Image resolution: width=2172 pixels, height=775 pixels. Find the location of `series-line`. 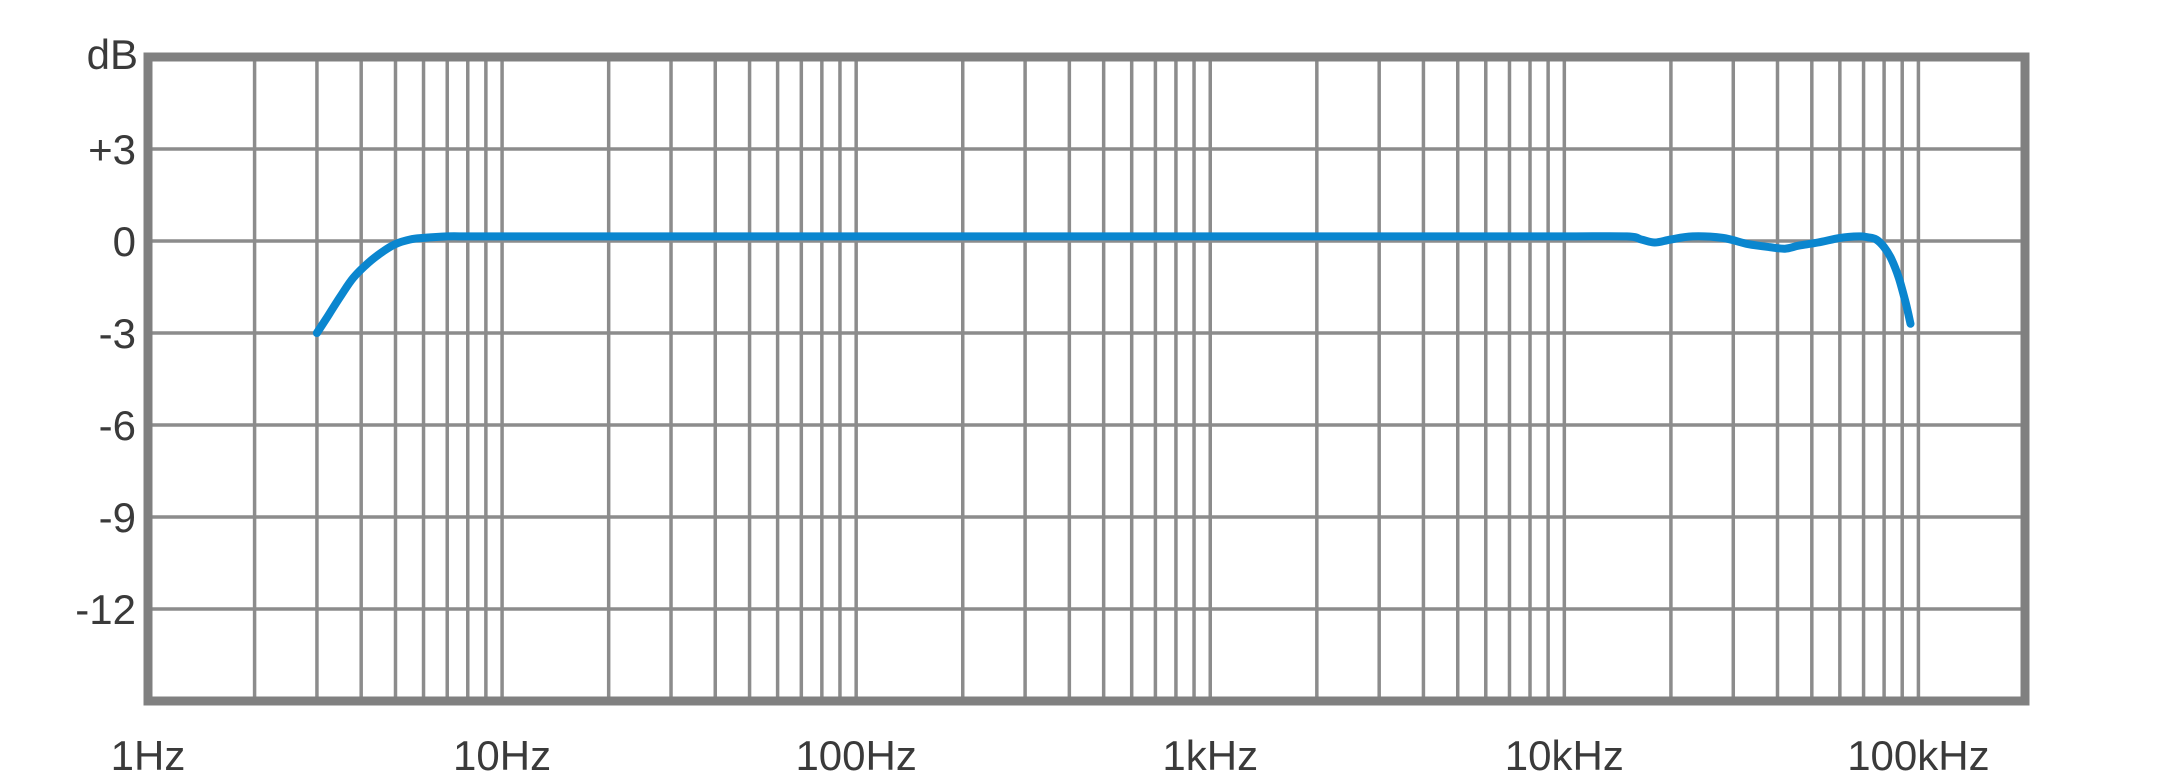

series-line is located at coordinates (1113, 284).